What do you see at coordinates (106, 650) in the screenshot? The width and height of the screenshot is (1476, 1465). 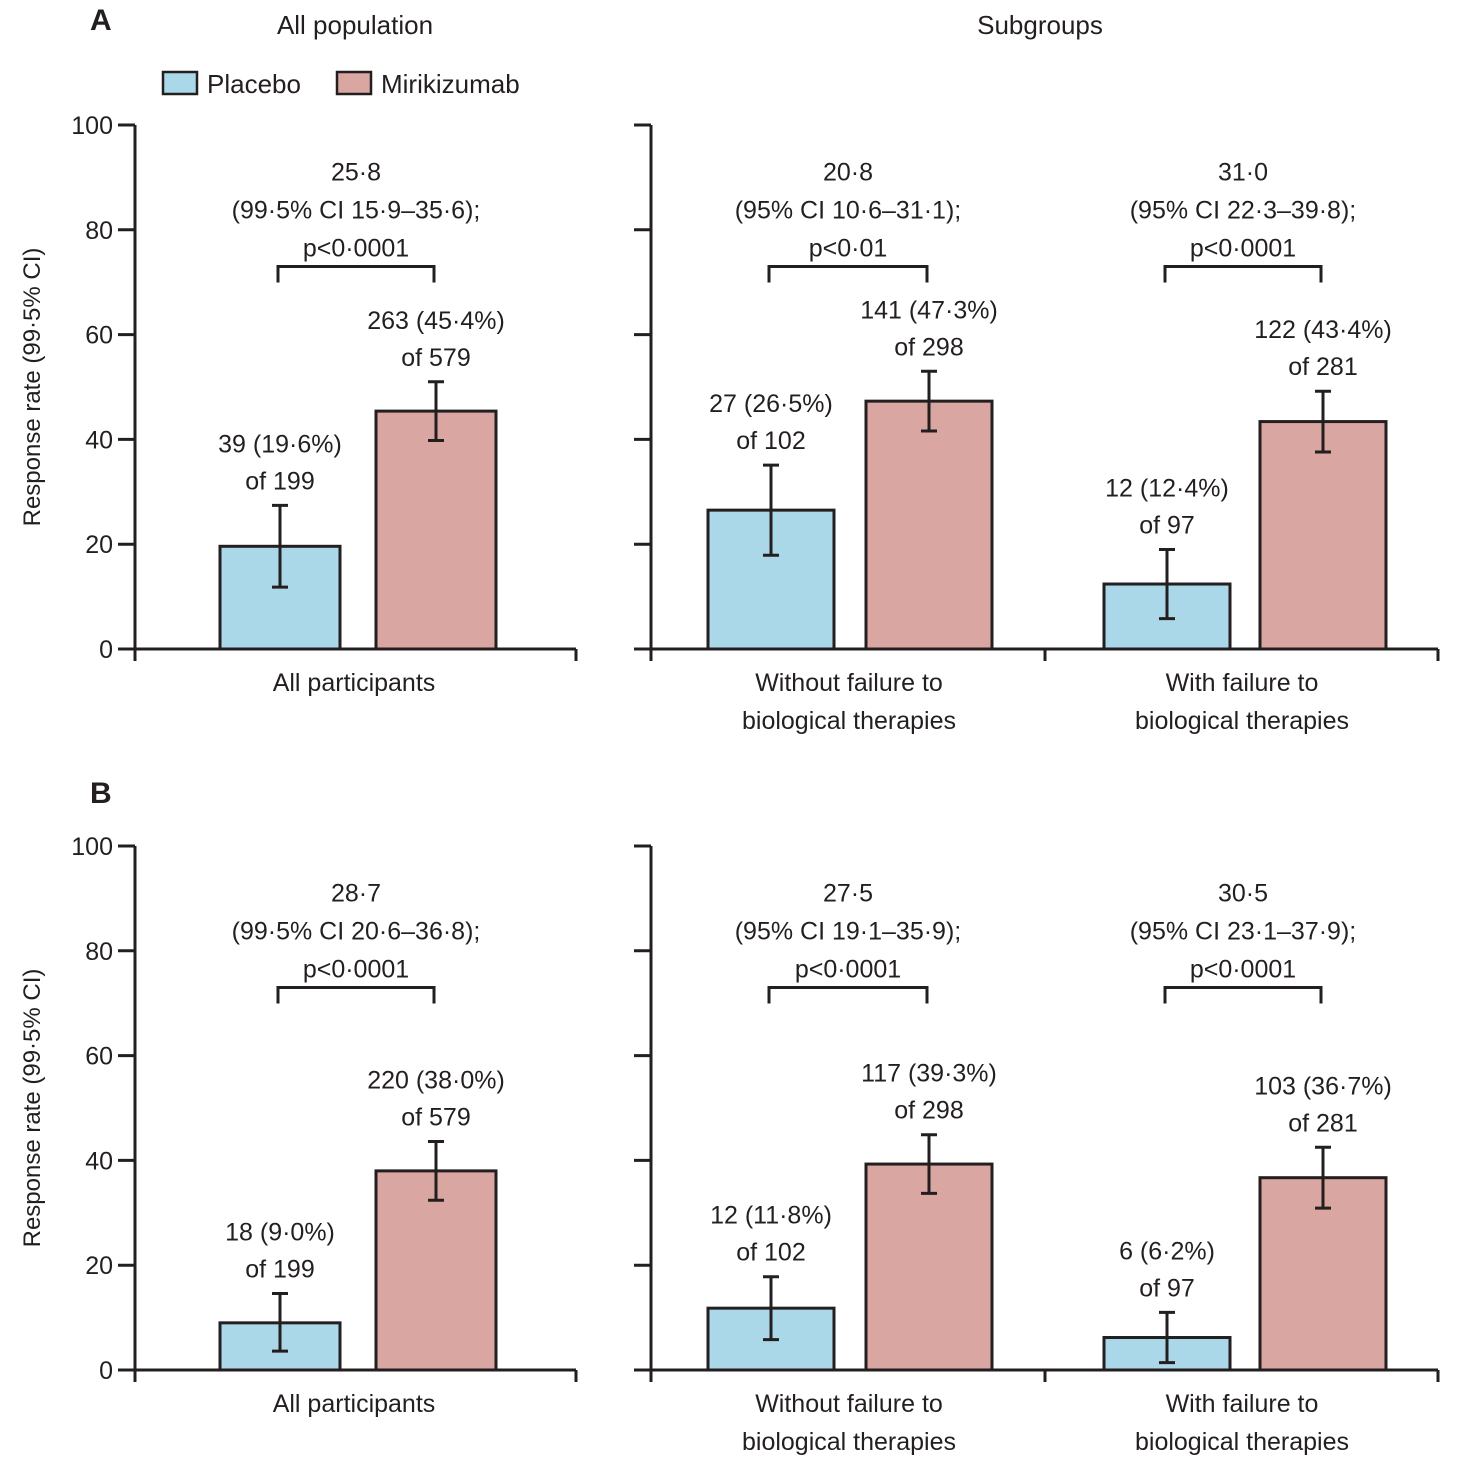 I see `panel-a-y-tick-label-0: 0` at bounding box center [106, 650].